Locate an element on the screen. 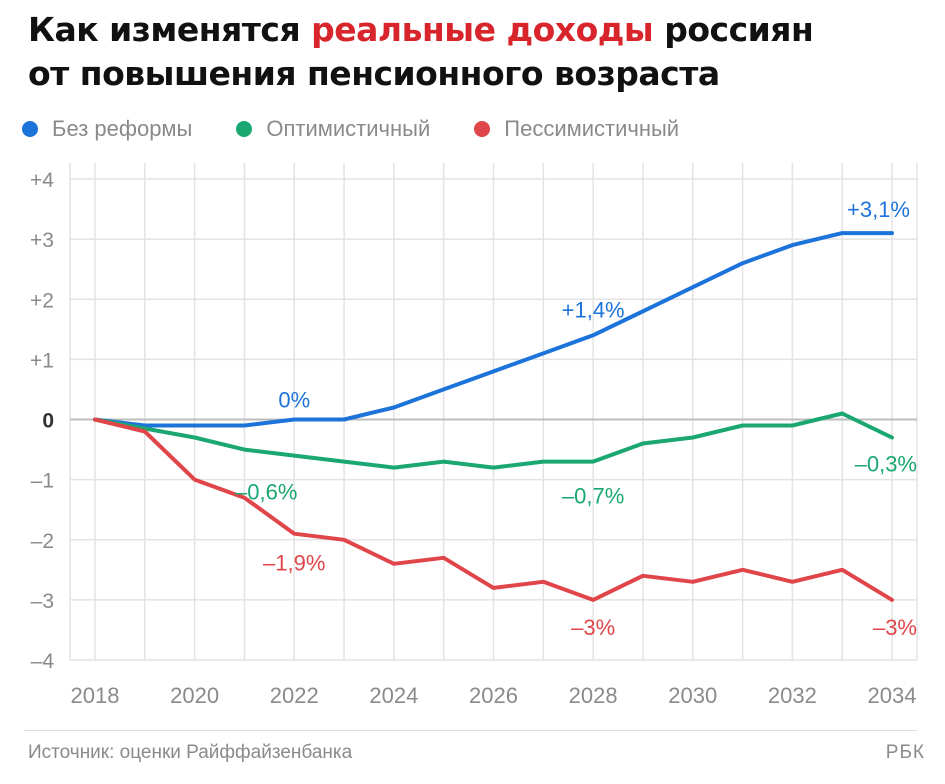  data-label-optimistic-2022: –0,6% is located at coordinates (266, 492).